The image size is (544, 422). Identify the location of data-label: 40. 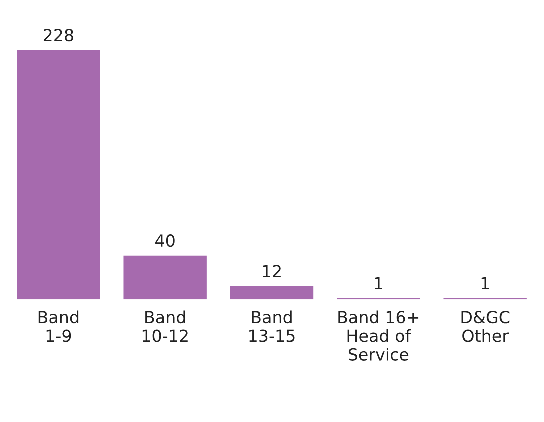
(165, 241).